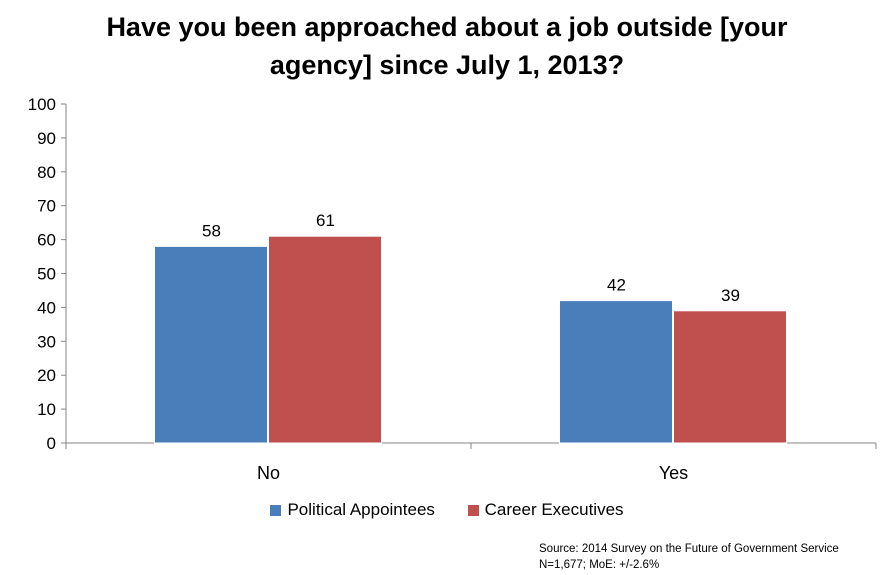  Describe the element at coordinates (599, 565) in the screenshot. I see `sample-size-line: N=1,677; MoE: +/-2.6%` at that location.